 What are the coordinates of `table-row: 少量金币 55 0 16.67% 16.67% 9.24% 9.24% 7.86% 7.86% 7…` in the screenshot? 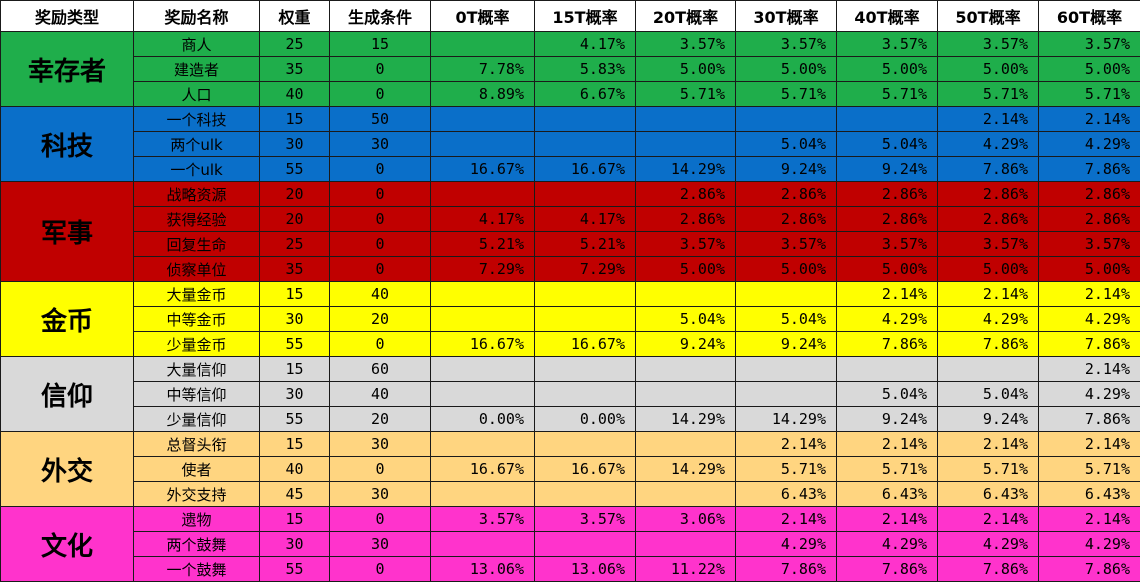 It's located at (570, 344).